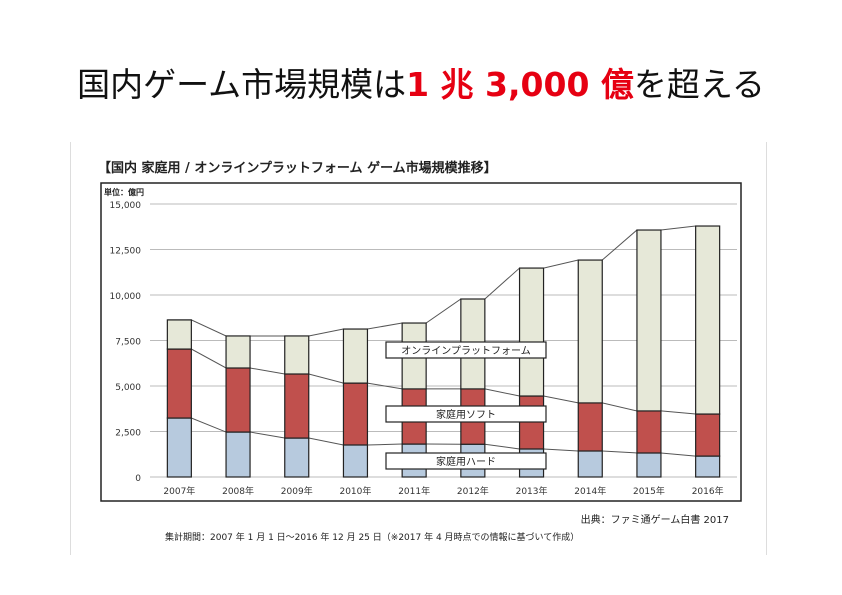  What do you see at coordinates (179, 491) in the screenshot?
I see `x-tick-label: 2007年` at bounding box center [179, 491].